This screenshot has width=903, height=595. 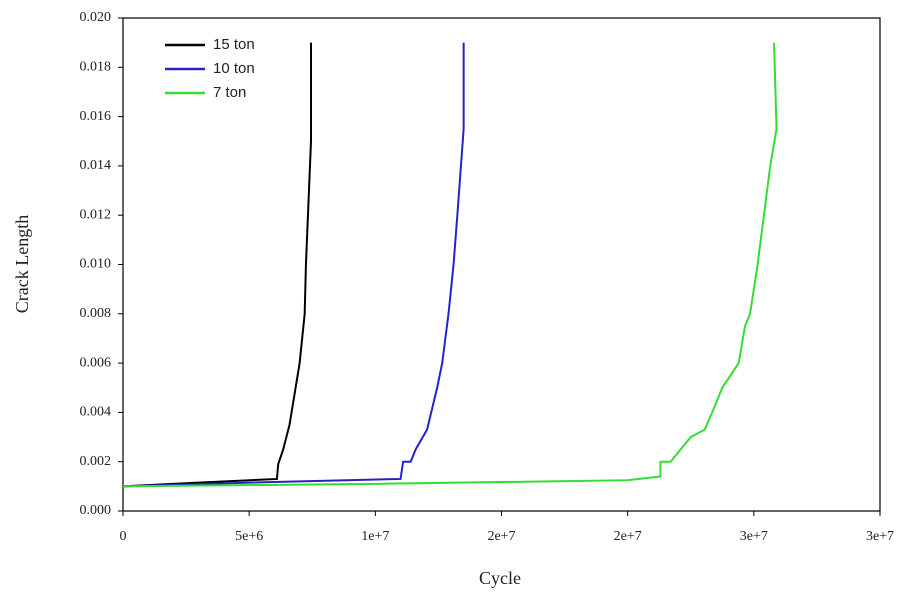 I want to click on y-tick-label: 0.010, so click(x=96, y=264).